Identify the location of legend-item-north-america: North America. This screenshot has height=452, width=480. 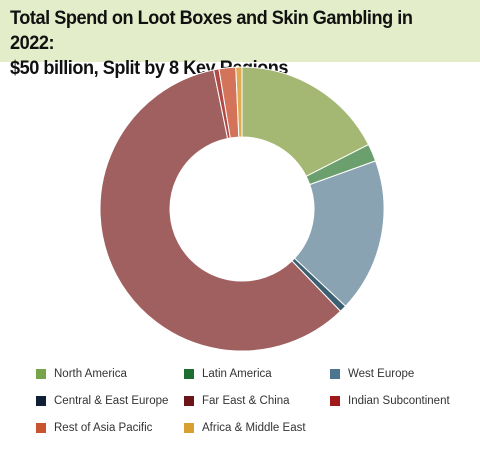
(81, 374).